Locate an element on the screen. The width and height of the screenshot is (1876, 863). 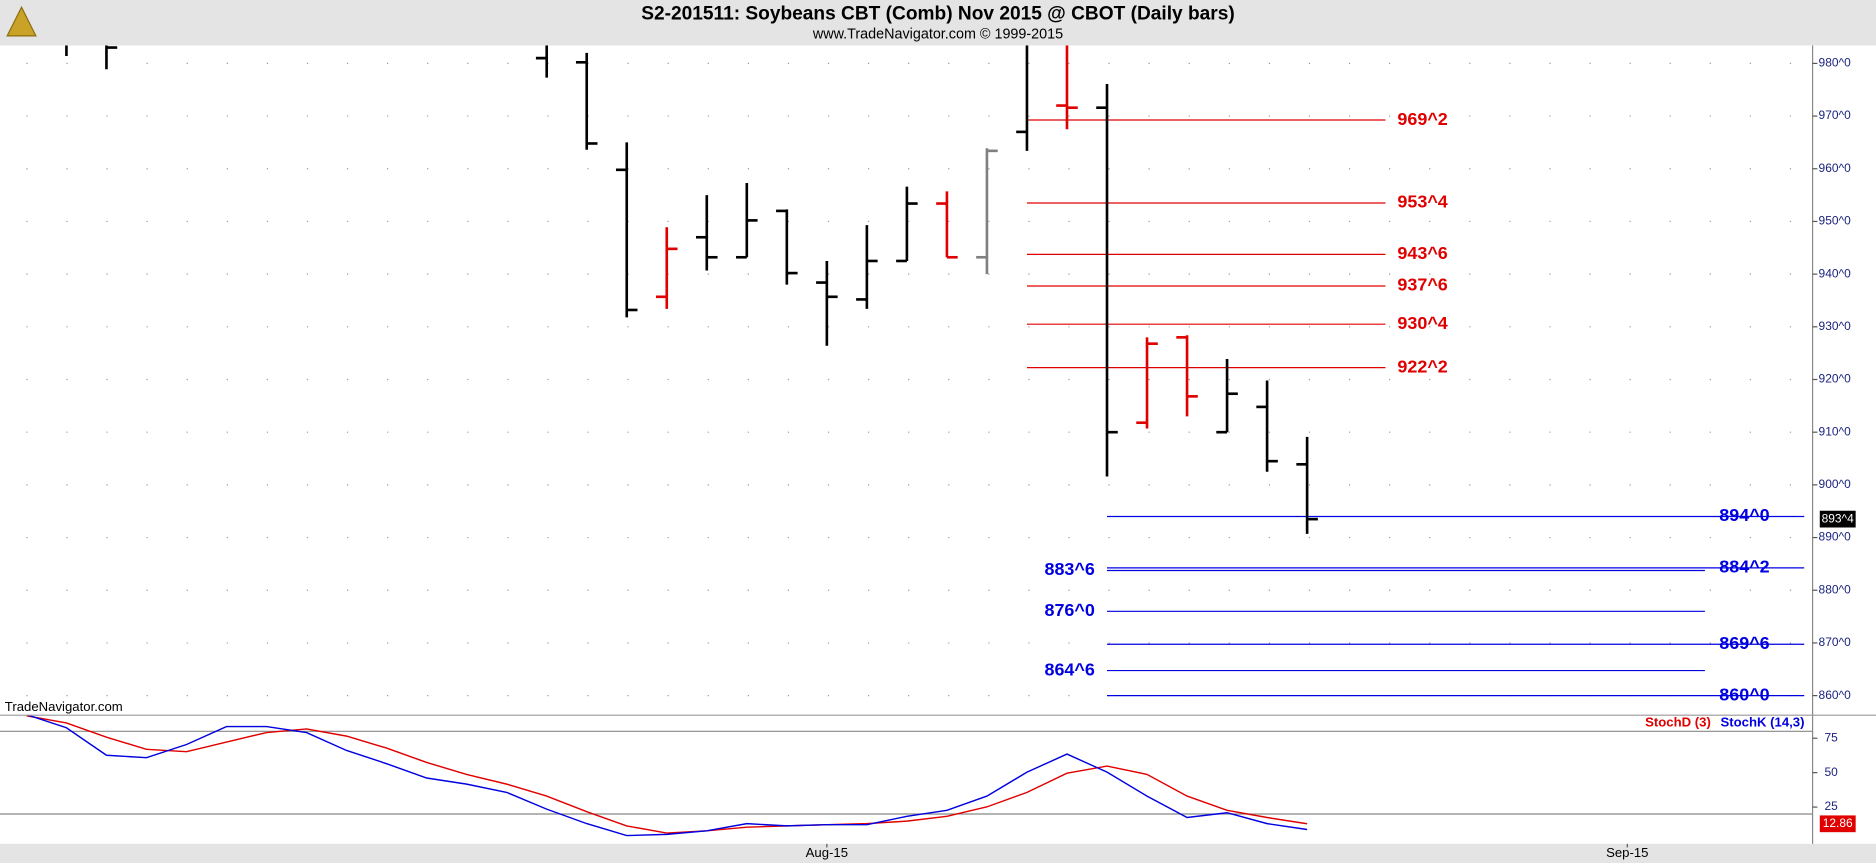
y-tick-label: 970^0 is located at coordinates (1835, 115).